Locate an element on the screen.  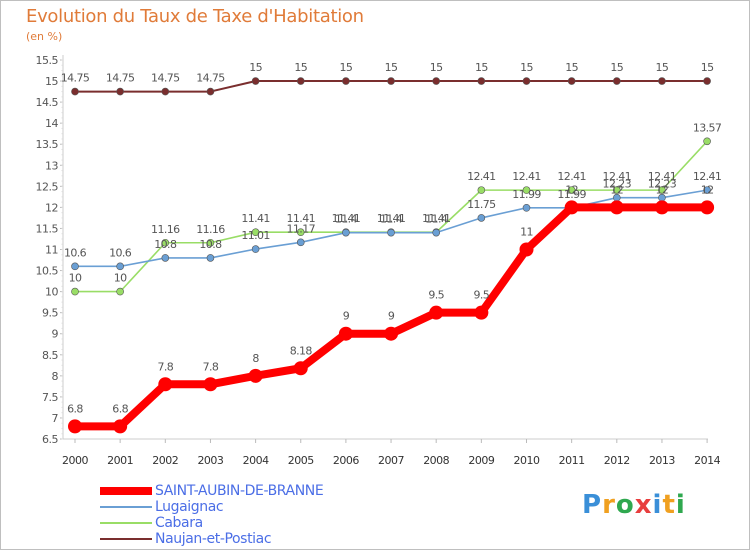
logo-letter: r is located at coordinates (609, 505).